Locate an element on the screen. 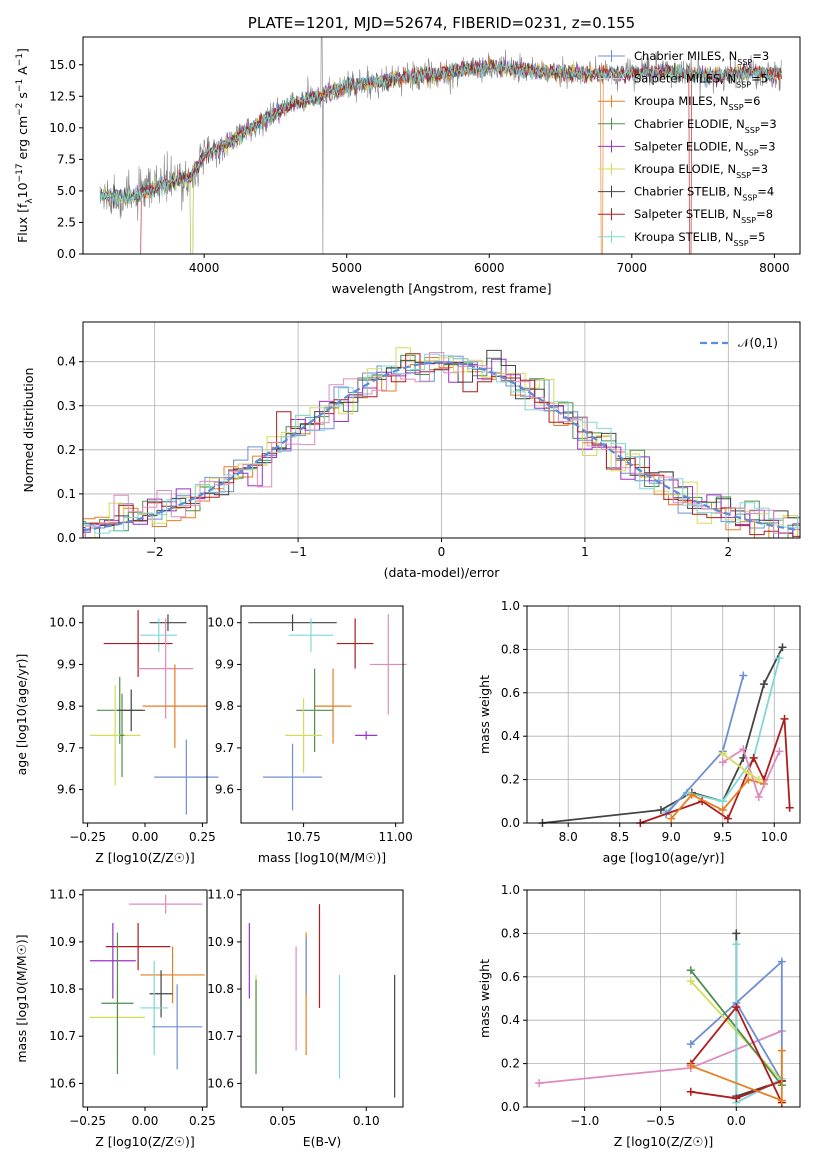 The width and height of the screenshot is (819, 1170). legend-text: Chabrier ELODIE, N is located at coordinates (689, 124).